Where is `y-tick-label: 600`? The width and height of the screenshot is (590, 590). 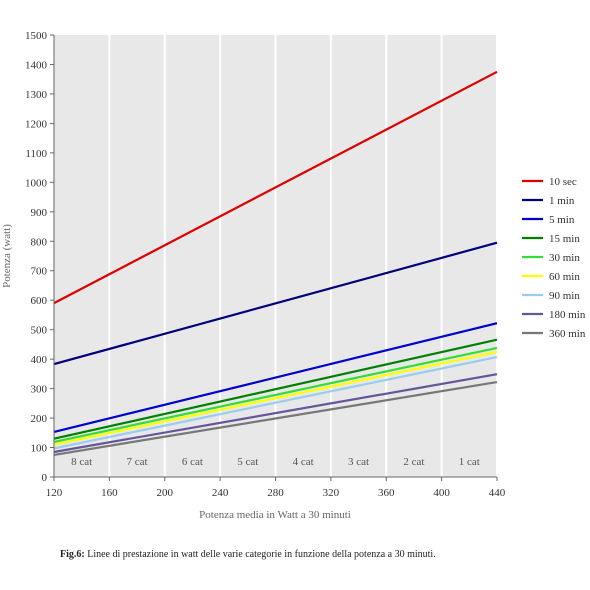 y-tick-label: 600 is located at coordinates (39, 301).